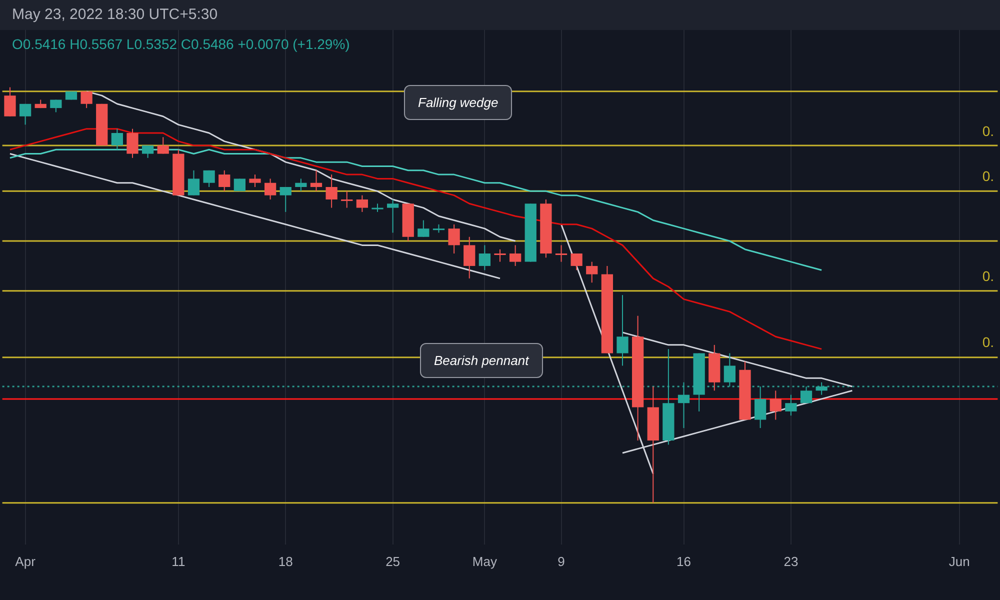 The width and height of the screenshot is (1000, 600). Describe the element at coordinates (179, 561) in the screenshot. I see `x-tick-label: 11` at that location.